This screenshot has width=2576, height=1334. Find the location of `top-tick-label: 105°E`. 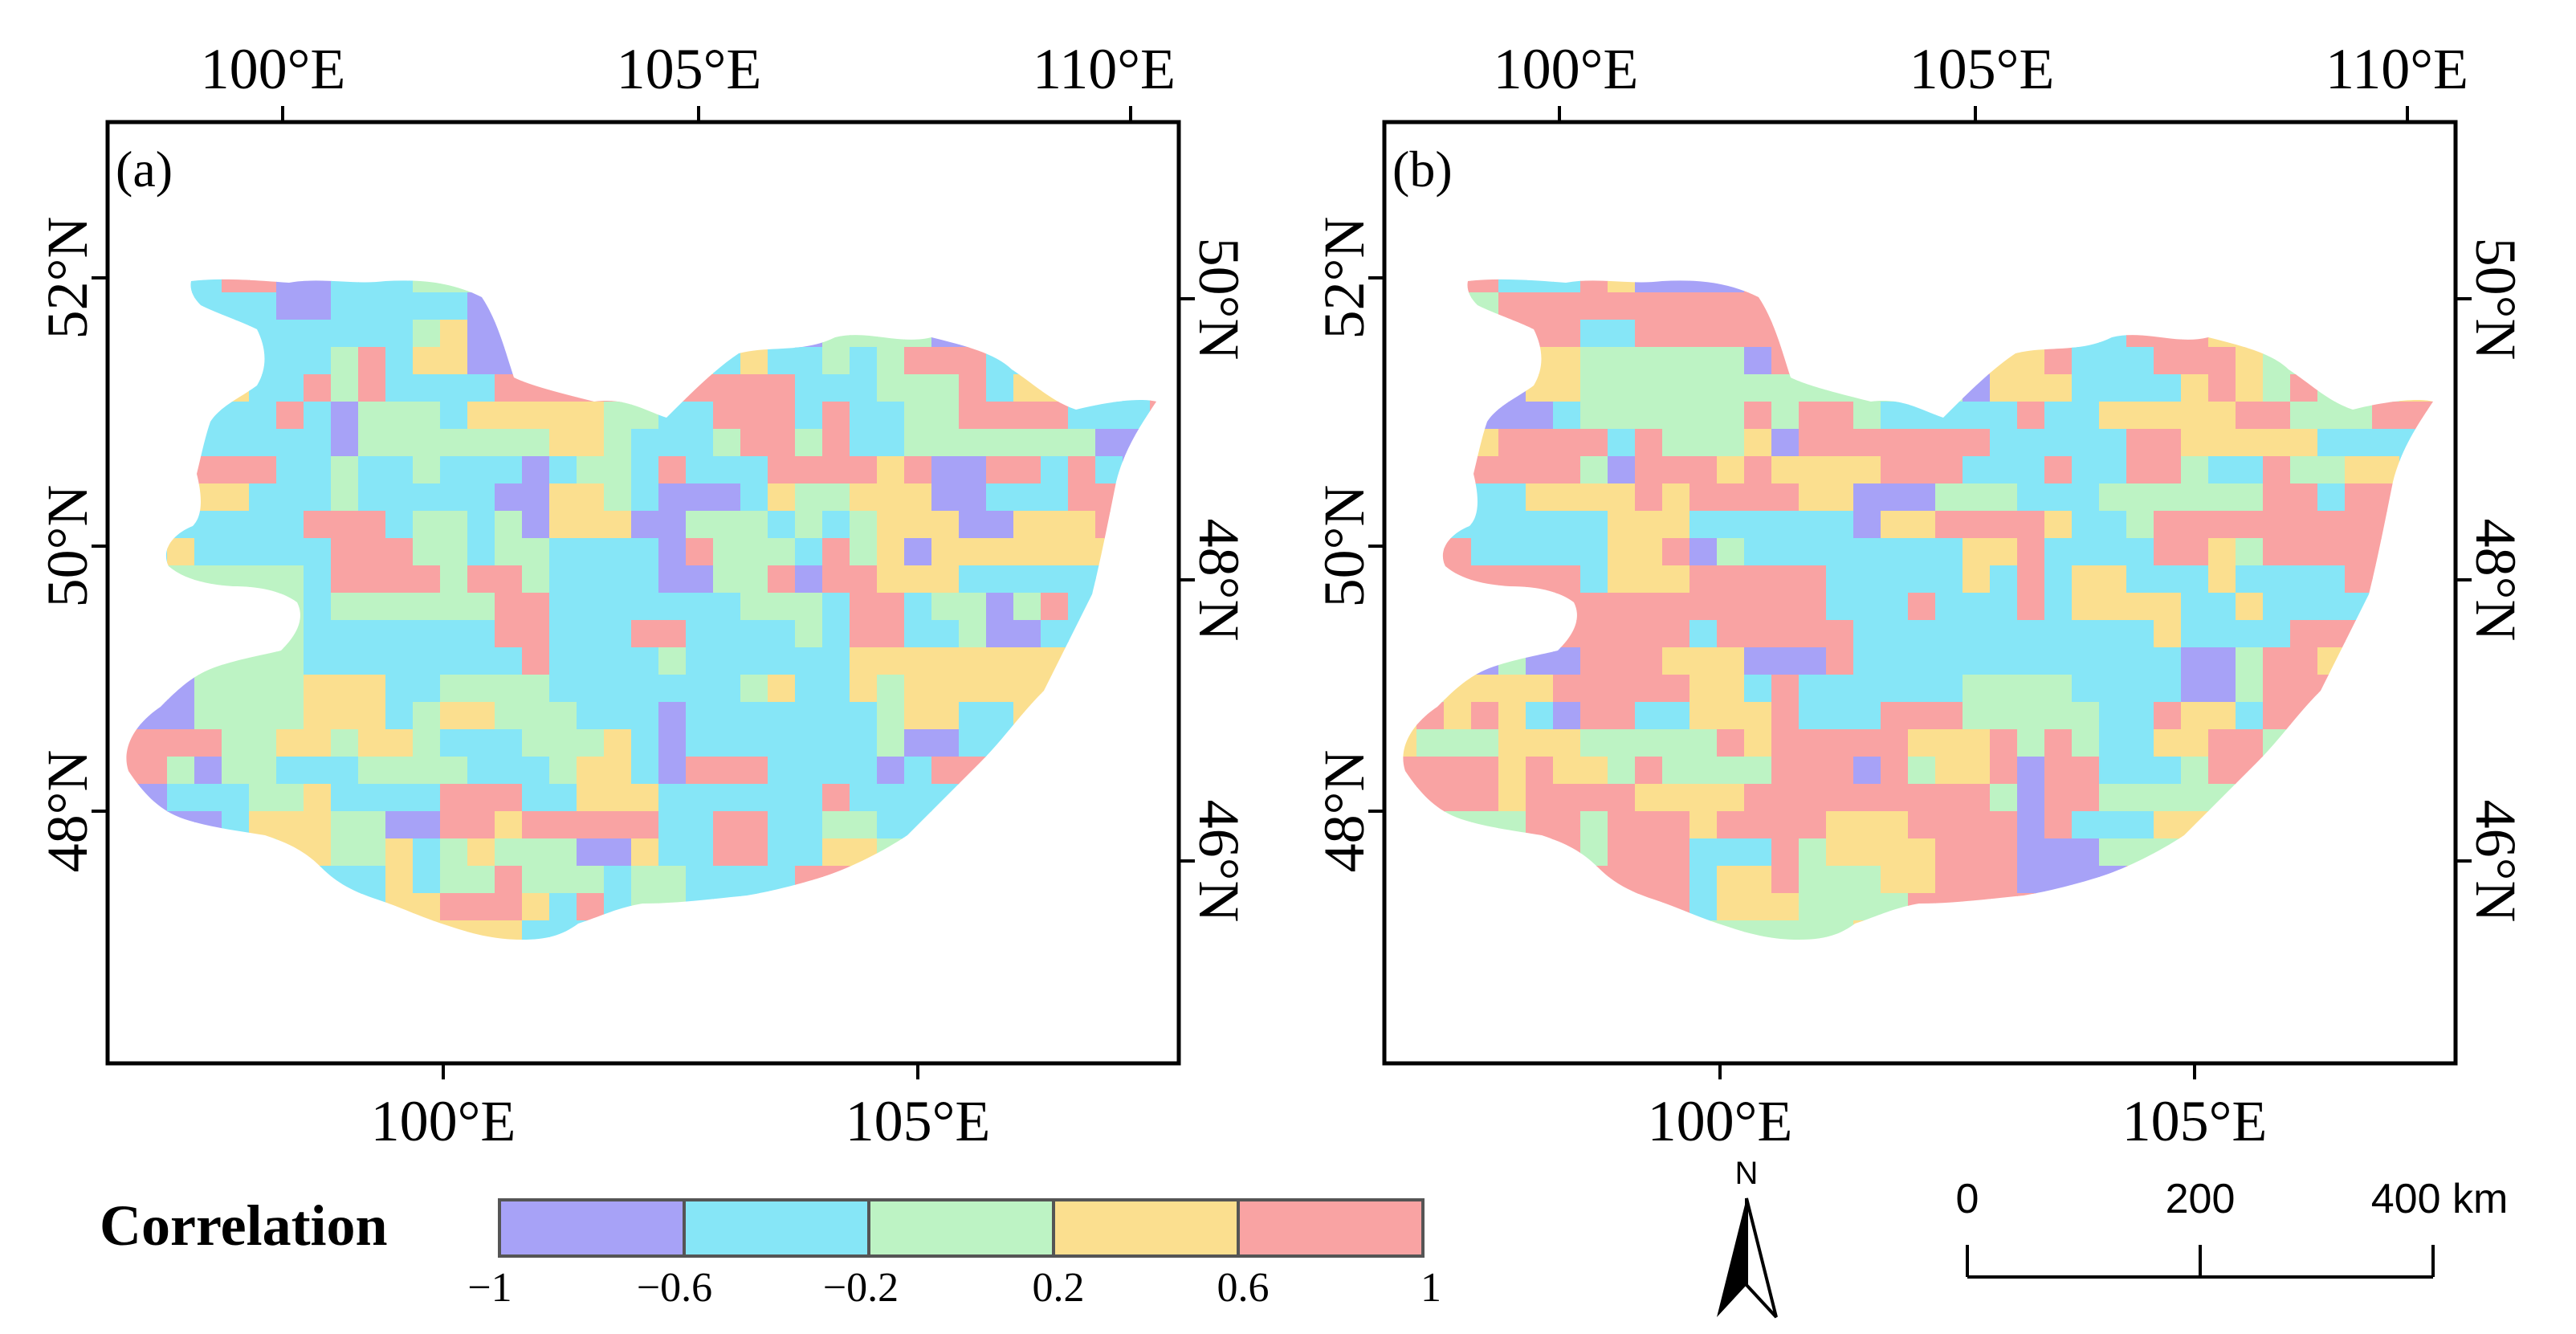

top-tick-label: 105°E is located at coordinates (1982, 69).